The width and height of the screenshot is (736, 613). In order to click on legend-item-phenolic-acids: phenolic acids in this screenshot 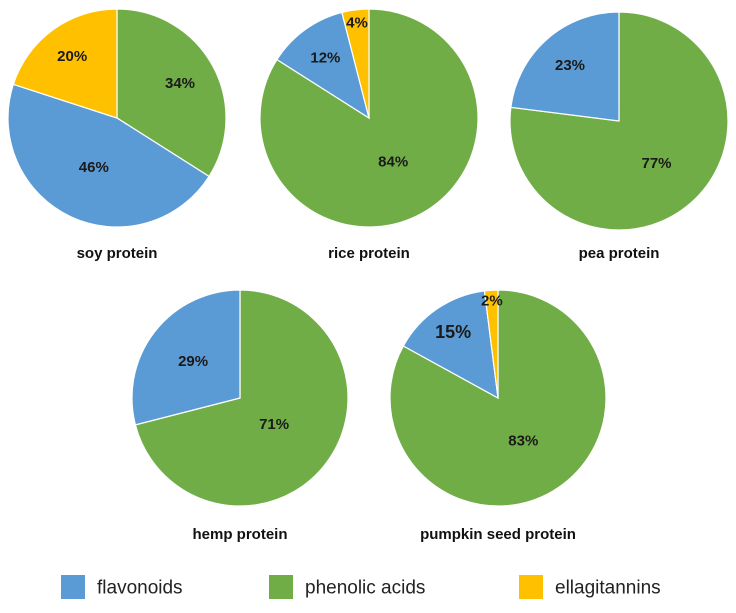, I will do `click(347, 587)`.